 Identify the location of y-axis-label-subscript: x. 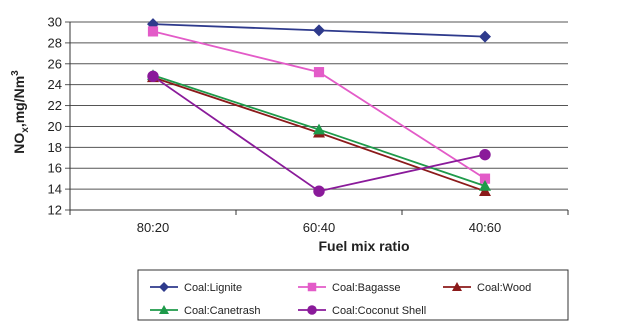
(25, 130).